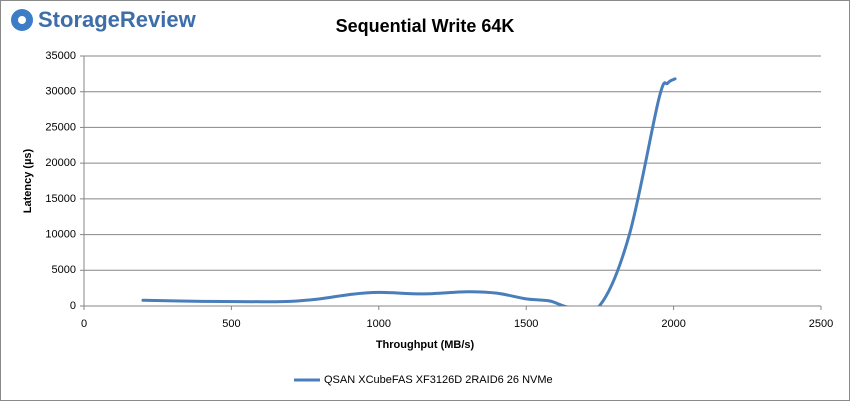 The height and width of the screenshot is (401, 850). Describe the element at coordinates (22, 20) in the screenshot. I see `logo-icon-hole` at that location.